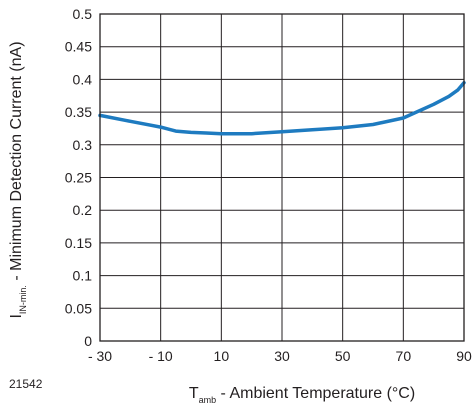  I want to click on x-tick-label: 50, so click(343, 356).